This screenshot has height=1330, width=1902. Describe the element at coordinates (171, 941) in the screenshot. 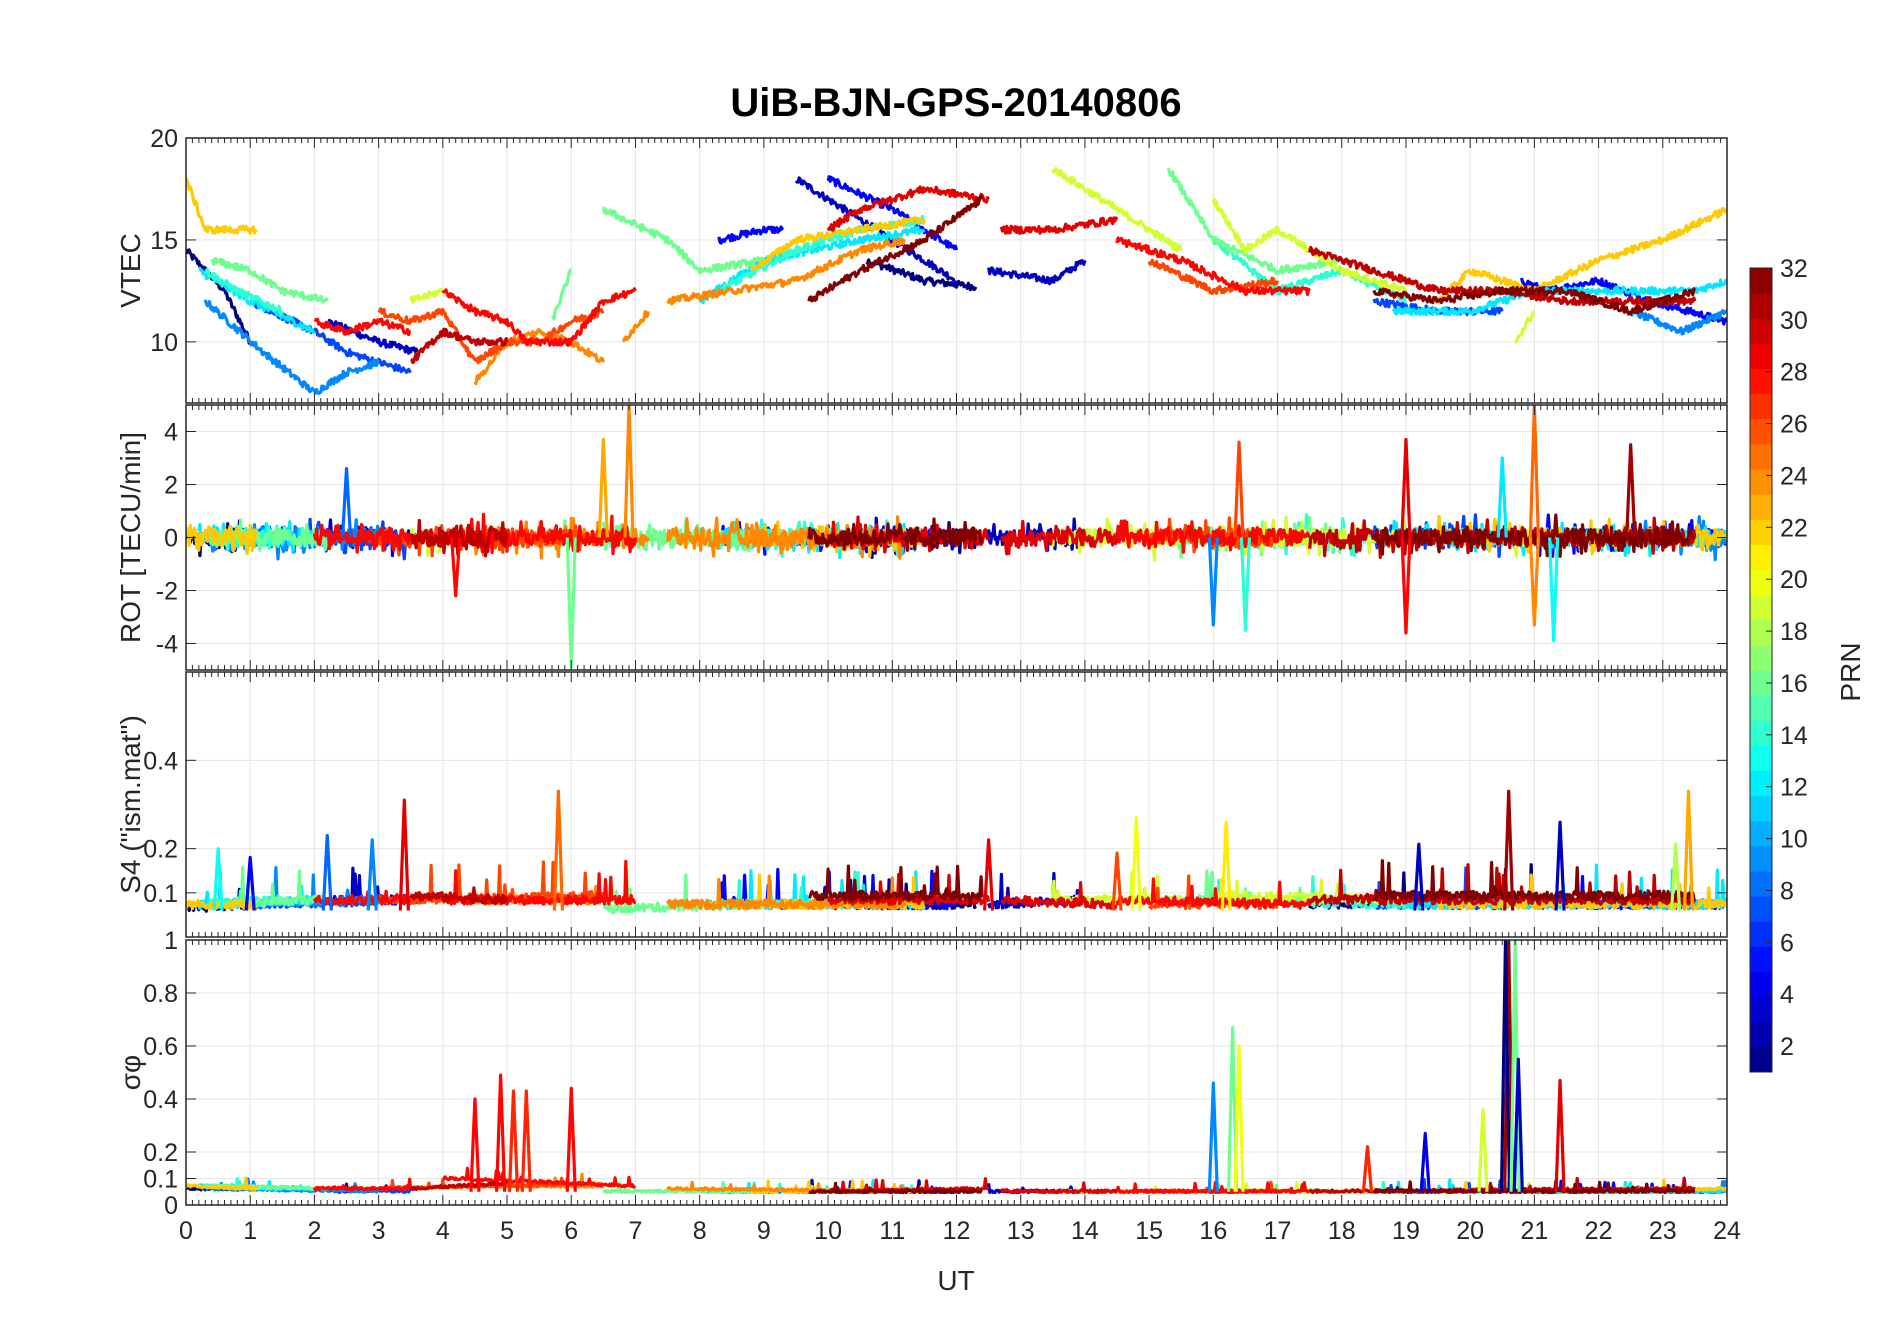

I see `panel-sigma-y-tick-label: 1` at that location.